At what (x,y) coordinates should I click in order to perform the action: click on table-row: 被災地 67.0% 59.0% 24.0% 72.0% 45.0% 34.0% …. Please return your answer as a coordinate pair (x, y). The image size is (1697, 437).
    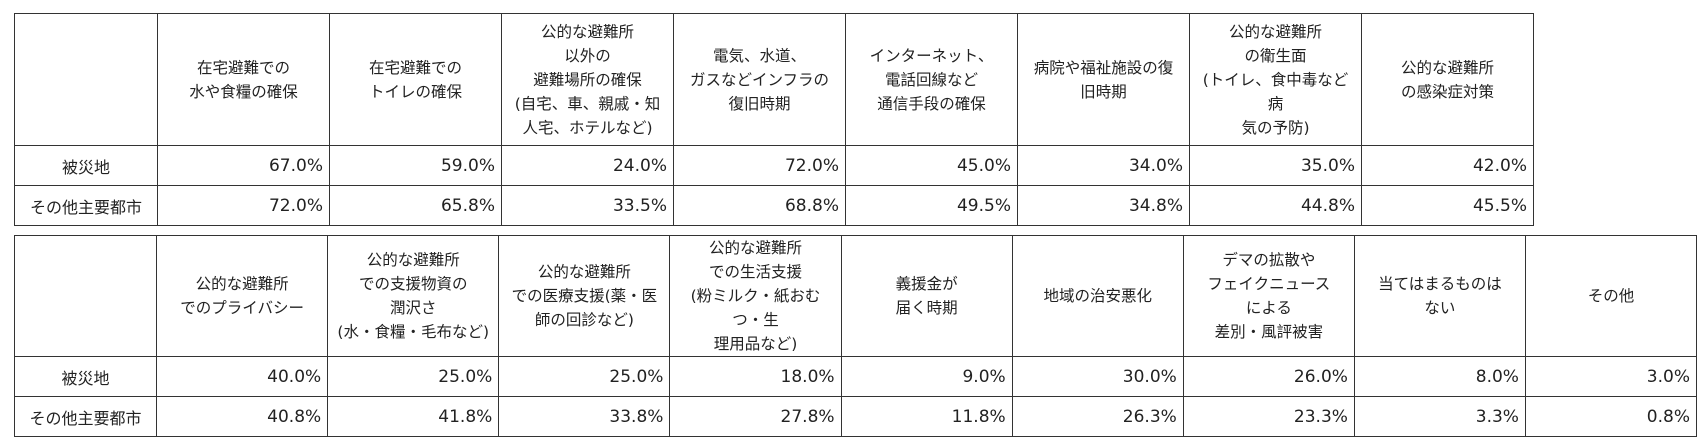
    Looking at the image, I should click on (774, 165).